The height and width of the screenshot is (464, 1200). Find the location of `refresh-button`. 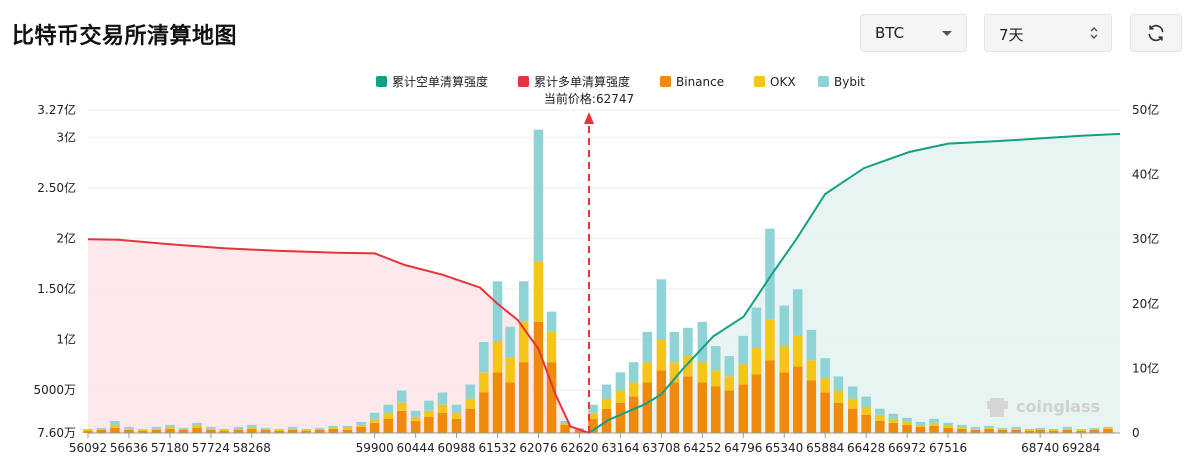

refresh-button is located at coordinates (1156, 33).